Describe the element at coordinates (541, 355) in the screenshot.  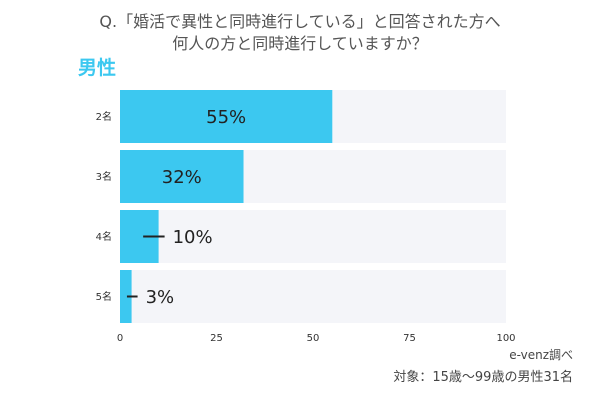
I see `footer-source: e-venz調べ` at that location.